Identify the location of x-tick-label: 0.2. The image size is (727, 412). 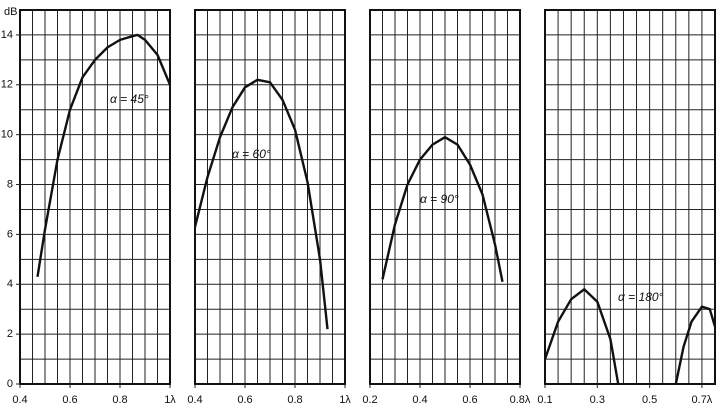
(369, 400).